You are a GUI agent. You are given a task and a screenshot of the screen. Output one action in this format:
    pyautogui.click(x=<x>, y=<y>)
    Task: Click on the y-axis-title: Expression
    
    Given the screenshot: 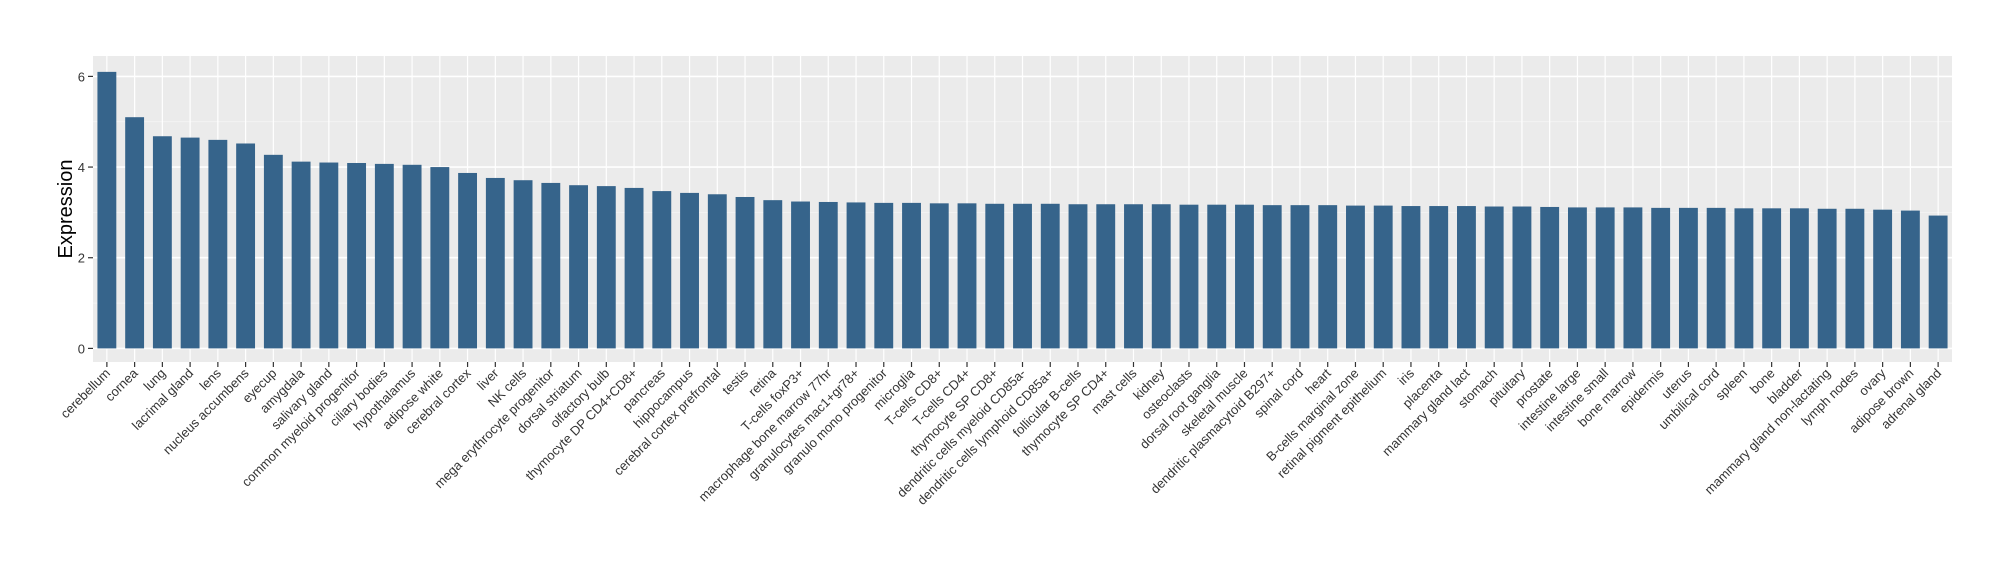 What is the action you would take?
    pyautogui.click(x=66, y=209)
    